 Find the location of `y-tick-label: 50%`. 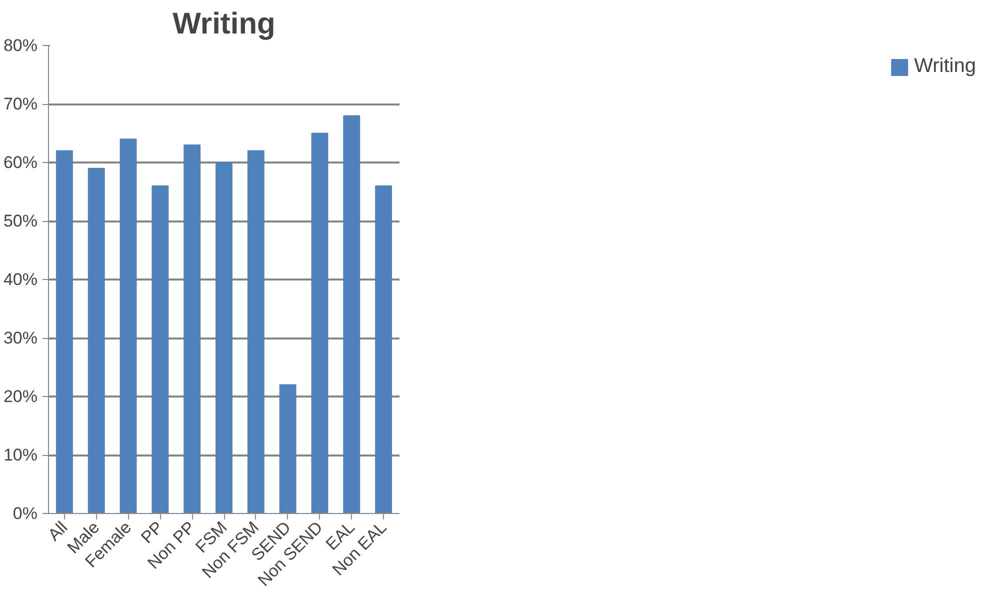

y-tick-label: 50% is located at coordinates (20, 221).